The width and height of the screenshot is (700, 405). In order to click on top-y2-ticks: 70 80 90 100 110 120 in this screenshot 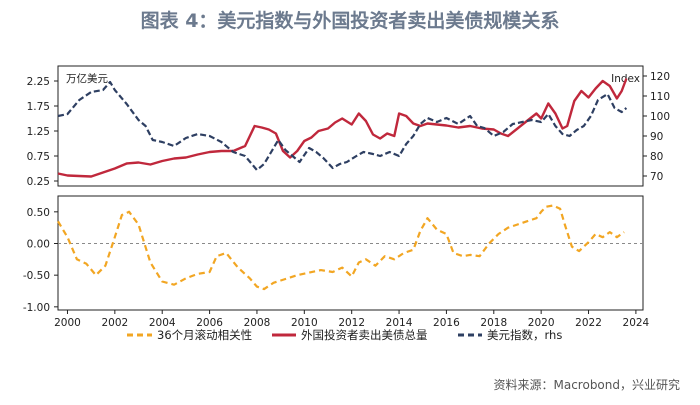, I will do `click(656, 127)`.